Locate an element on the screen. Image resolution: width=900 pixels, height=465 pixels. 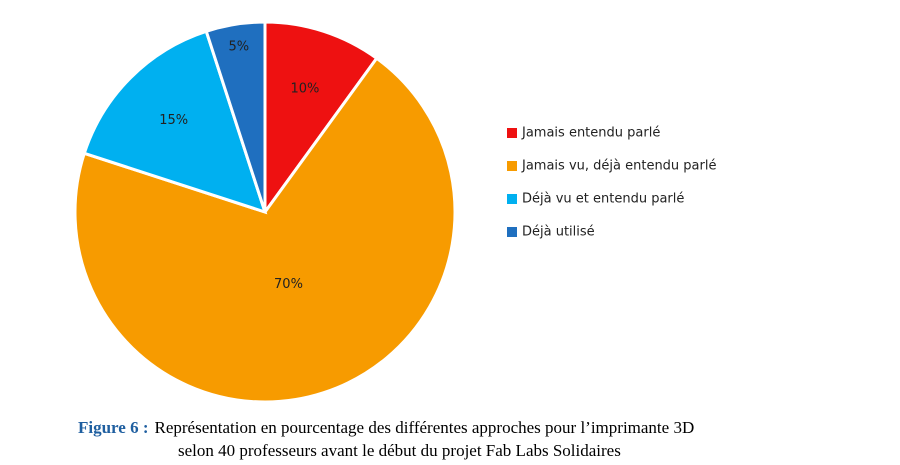
data-label: 70% is located at coordinates (288, 284).